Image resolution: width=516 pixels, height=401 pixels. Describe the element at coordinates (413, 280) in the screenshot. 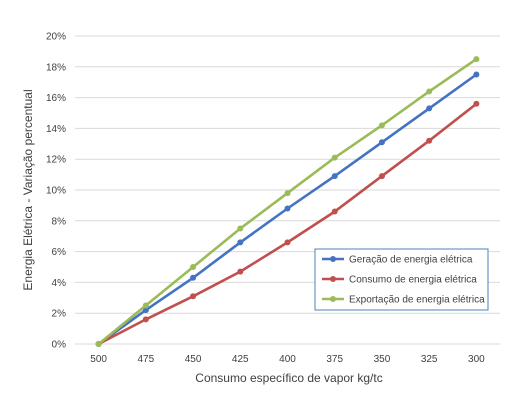

I see `legend-label: Consumo de energia elétrica` at that location.